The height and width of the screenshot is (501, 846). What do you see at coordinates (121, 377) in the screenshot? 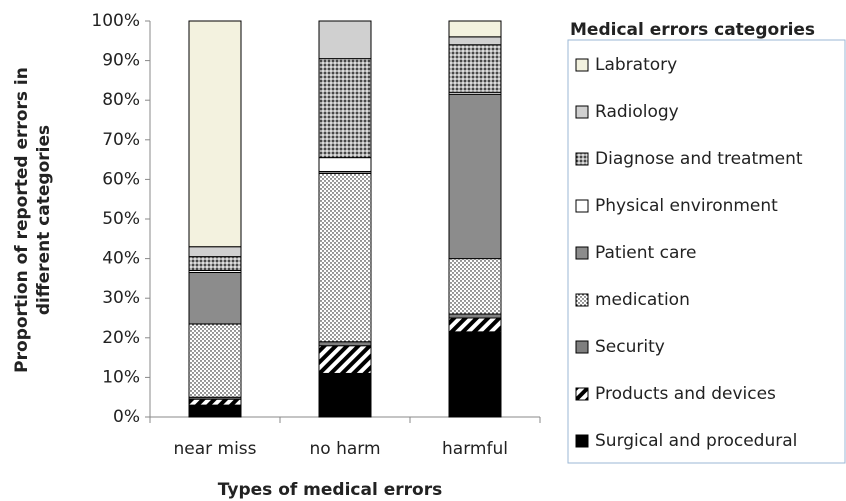
I see `y-tick-label: 10%` at bounding box center [121, 377].